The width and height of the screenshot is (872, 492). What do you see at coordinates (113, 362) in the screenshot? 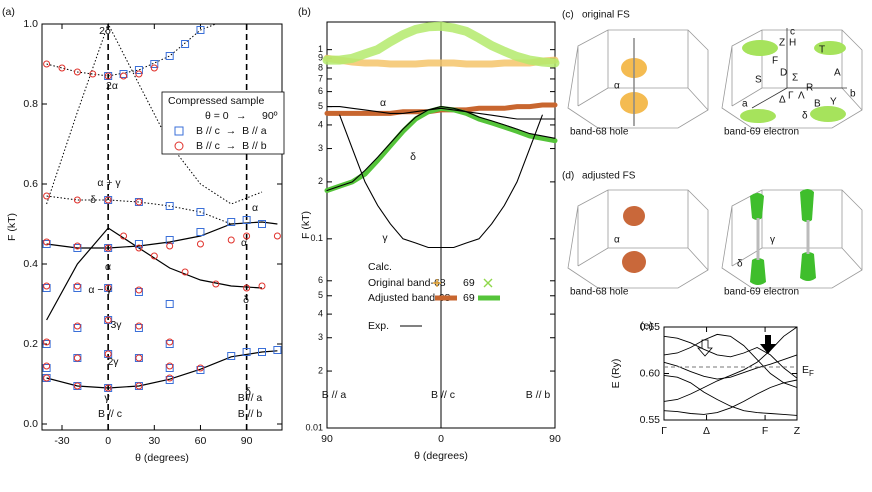
I see `annotation: 2γ` at bounding box center [113, 362].